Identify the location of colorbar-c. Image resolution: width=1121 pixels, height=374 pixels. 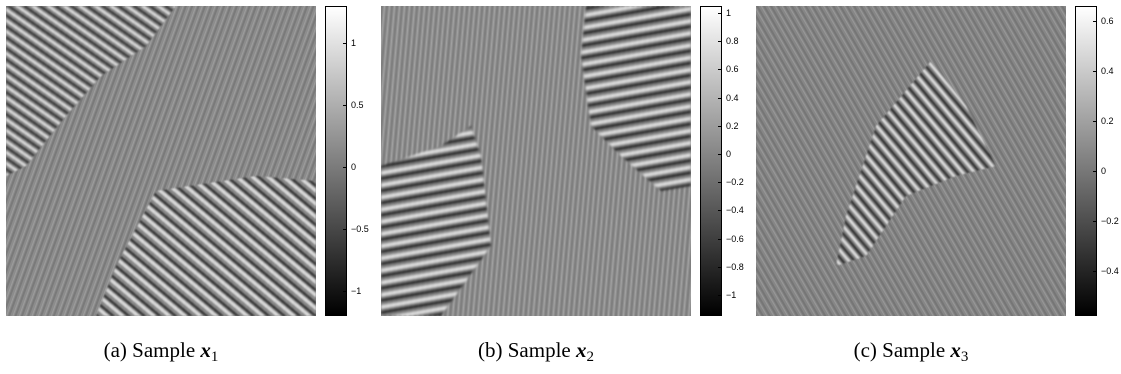
(1086, 161).